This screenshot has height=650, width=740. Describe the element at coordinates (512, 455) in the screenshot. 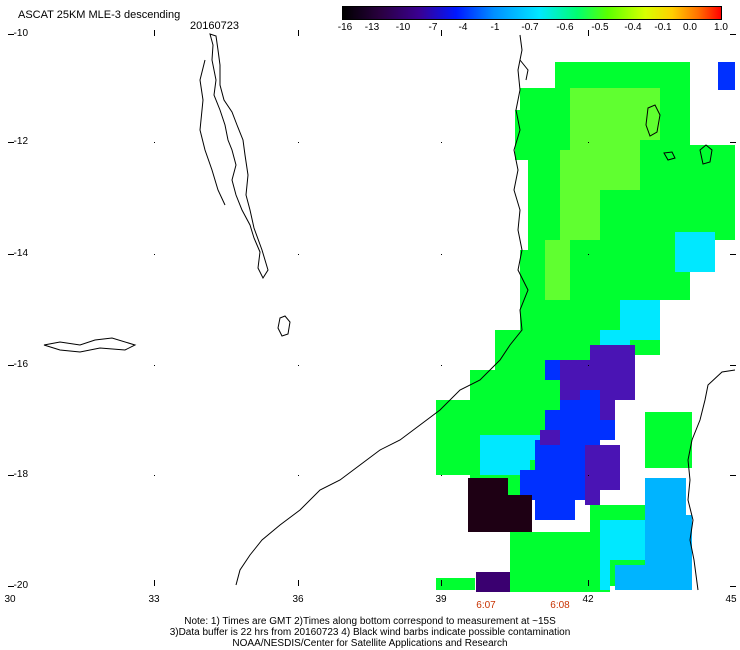

I see `swath-cyan-mid` at that location.